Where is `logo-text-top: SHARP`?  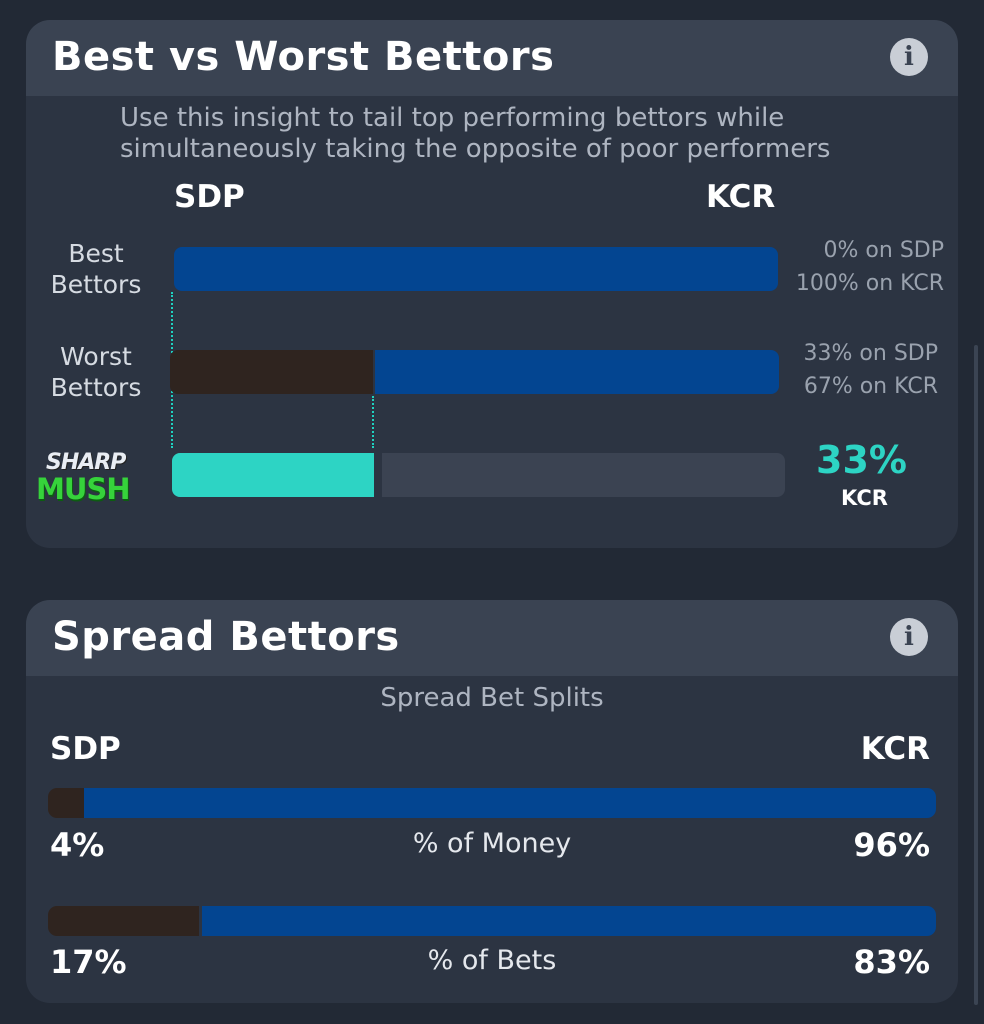
logo-text-top: SHARP is located at coordinates (86, 462).